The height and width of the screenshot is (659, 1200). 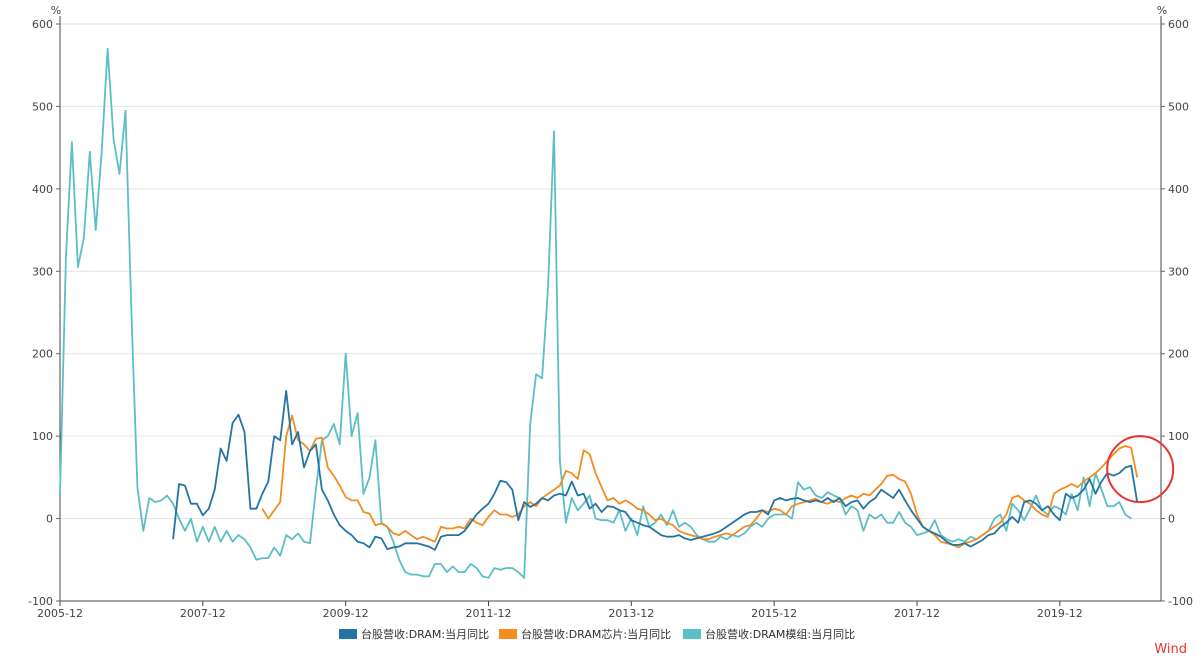 I want to click on x-tick-label: 2005-12, so click(x=60, y=613).